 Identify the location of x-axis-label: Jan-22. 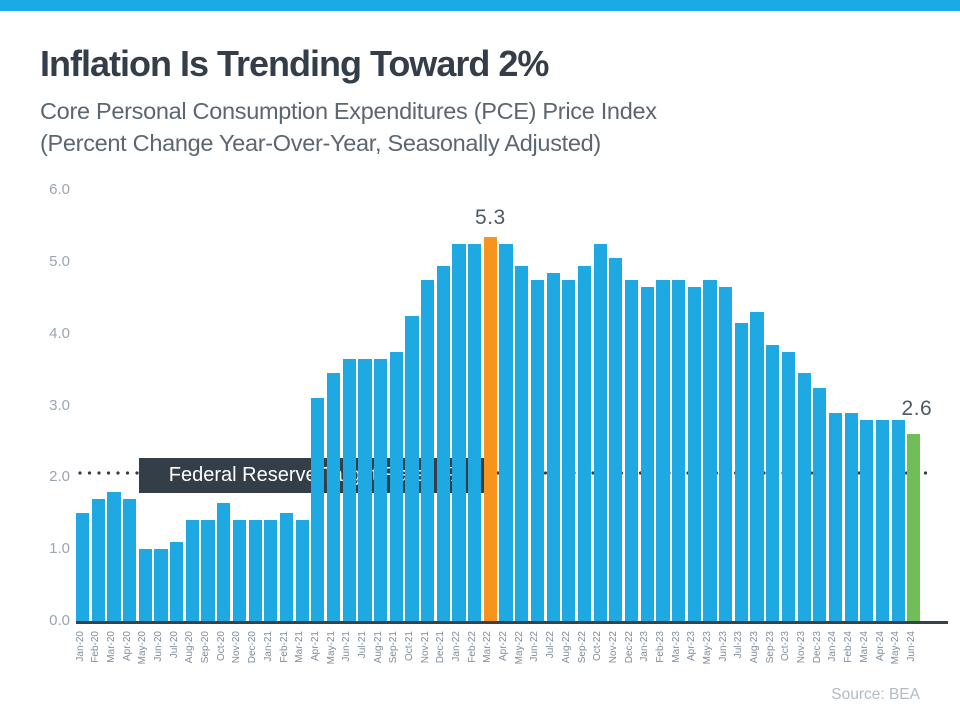
(457, 646).